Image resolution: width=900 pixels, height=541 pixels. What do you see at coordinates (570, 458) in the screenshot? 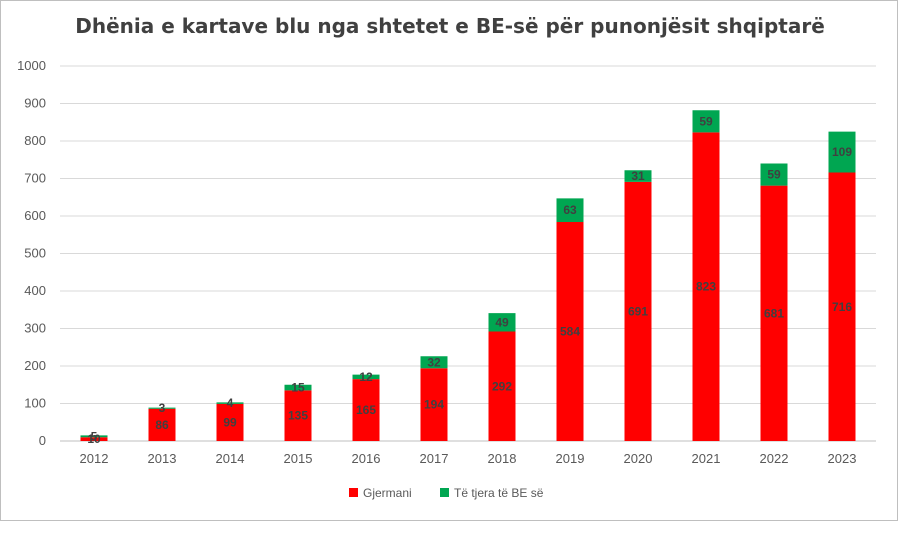
I see `x-tick-label: 2019` at bounding box center [570, 458].